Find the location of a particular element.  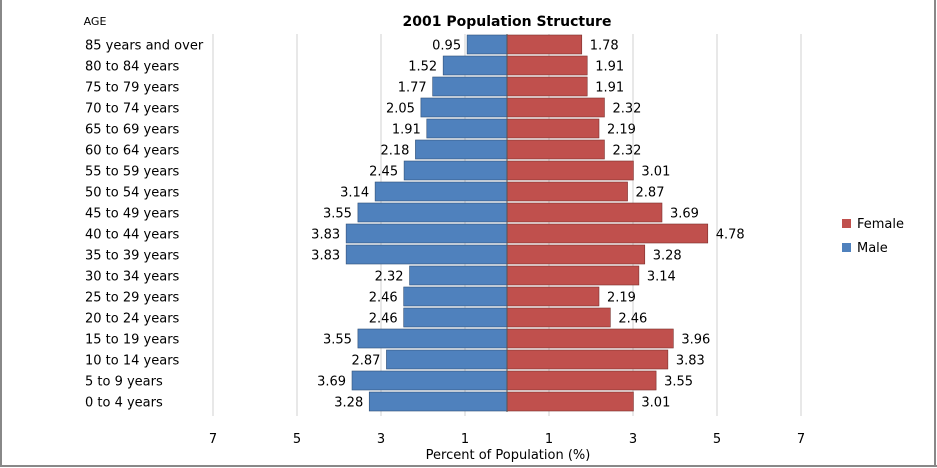

x-tick-4: 1 is located at coordinates (549, 439).